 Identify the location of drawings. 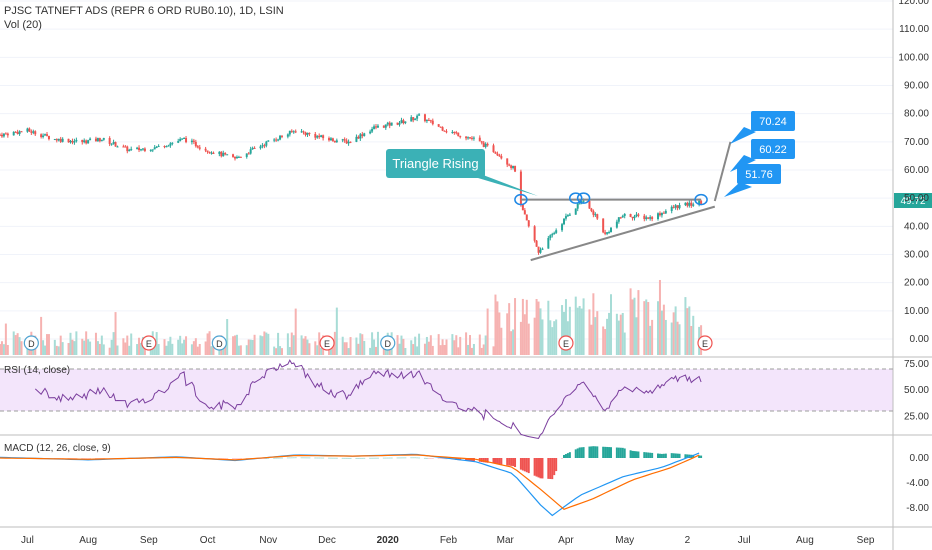
(623, 201).